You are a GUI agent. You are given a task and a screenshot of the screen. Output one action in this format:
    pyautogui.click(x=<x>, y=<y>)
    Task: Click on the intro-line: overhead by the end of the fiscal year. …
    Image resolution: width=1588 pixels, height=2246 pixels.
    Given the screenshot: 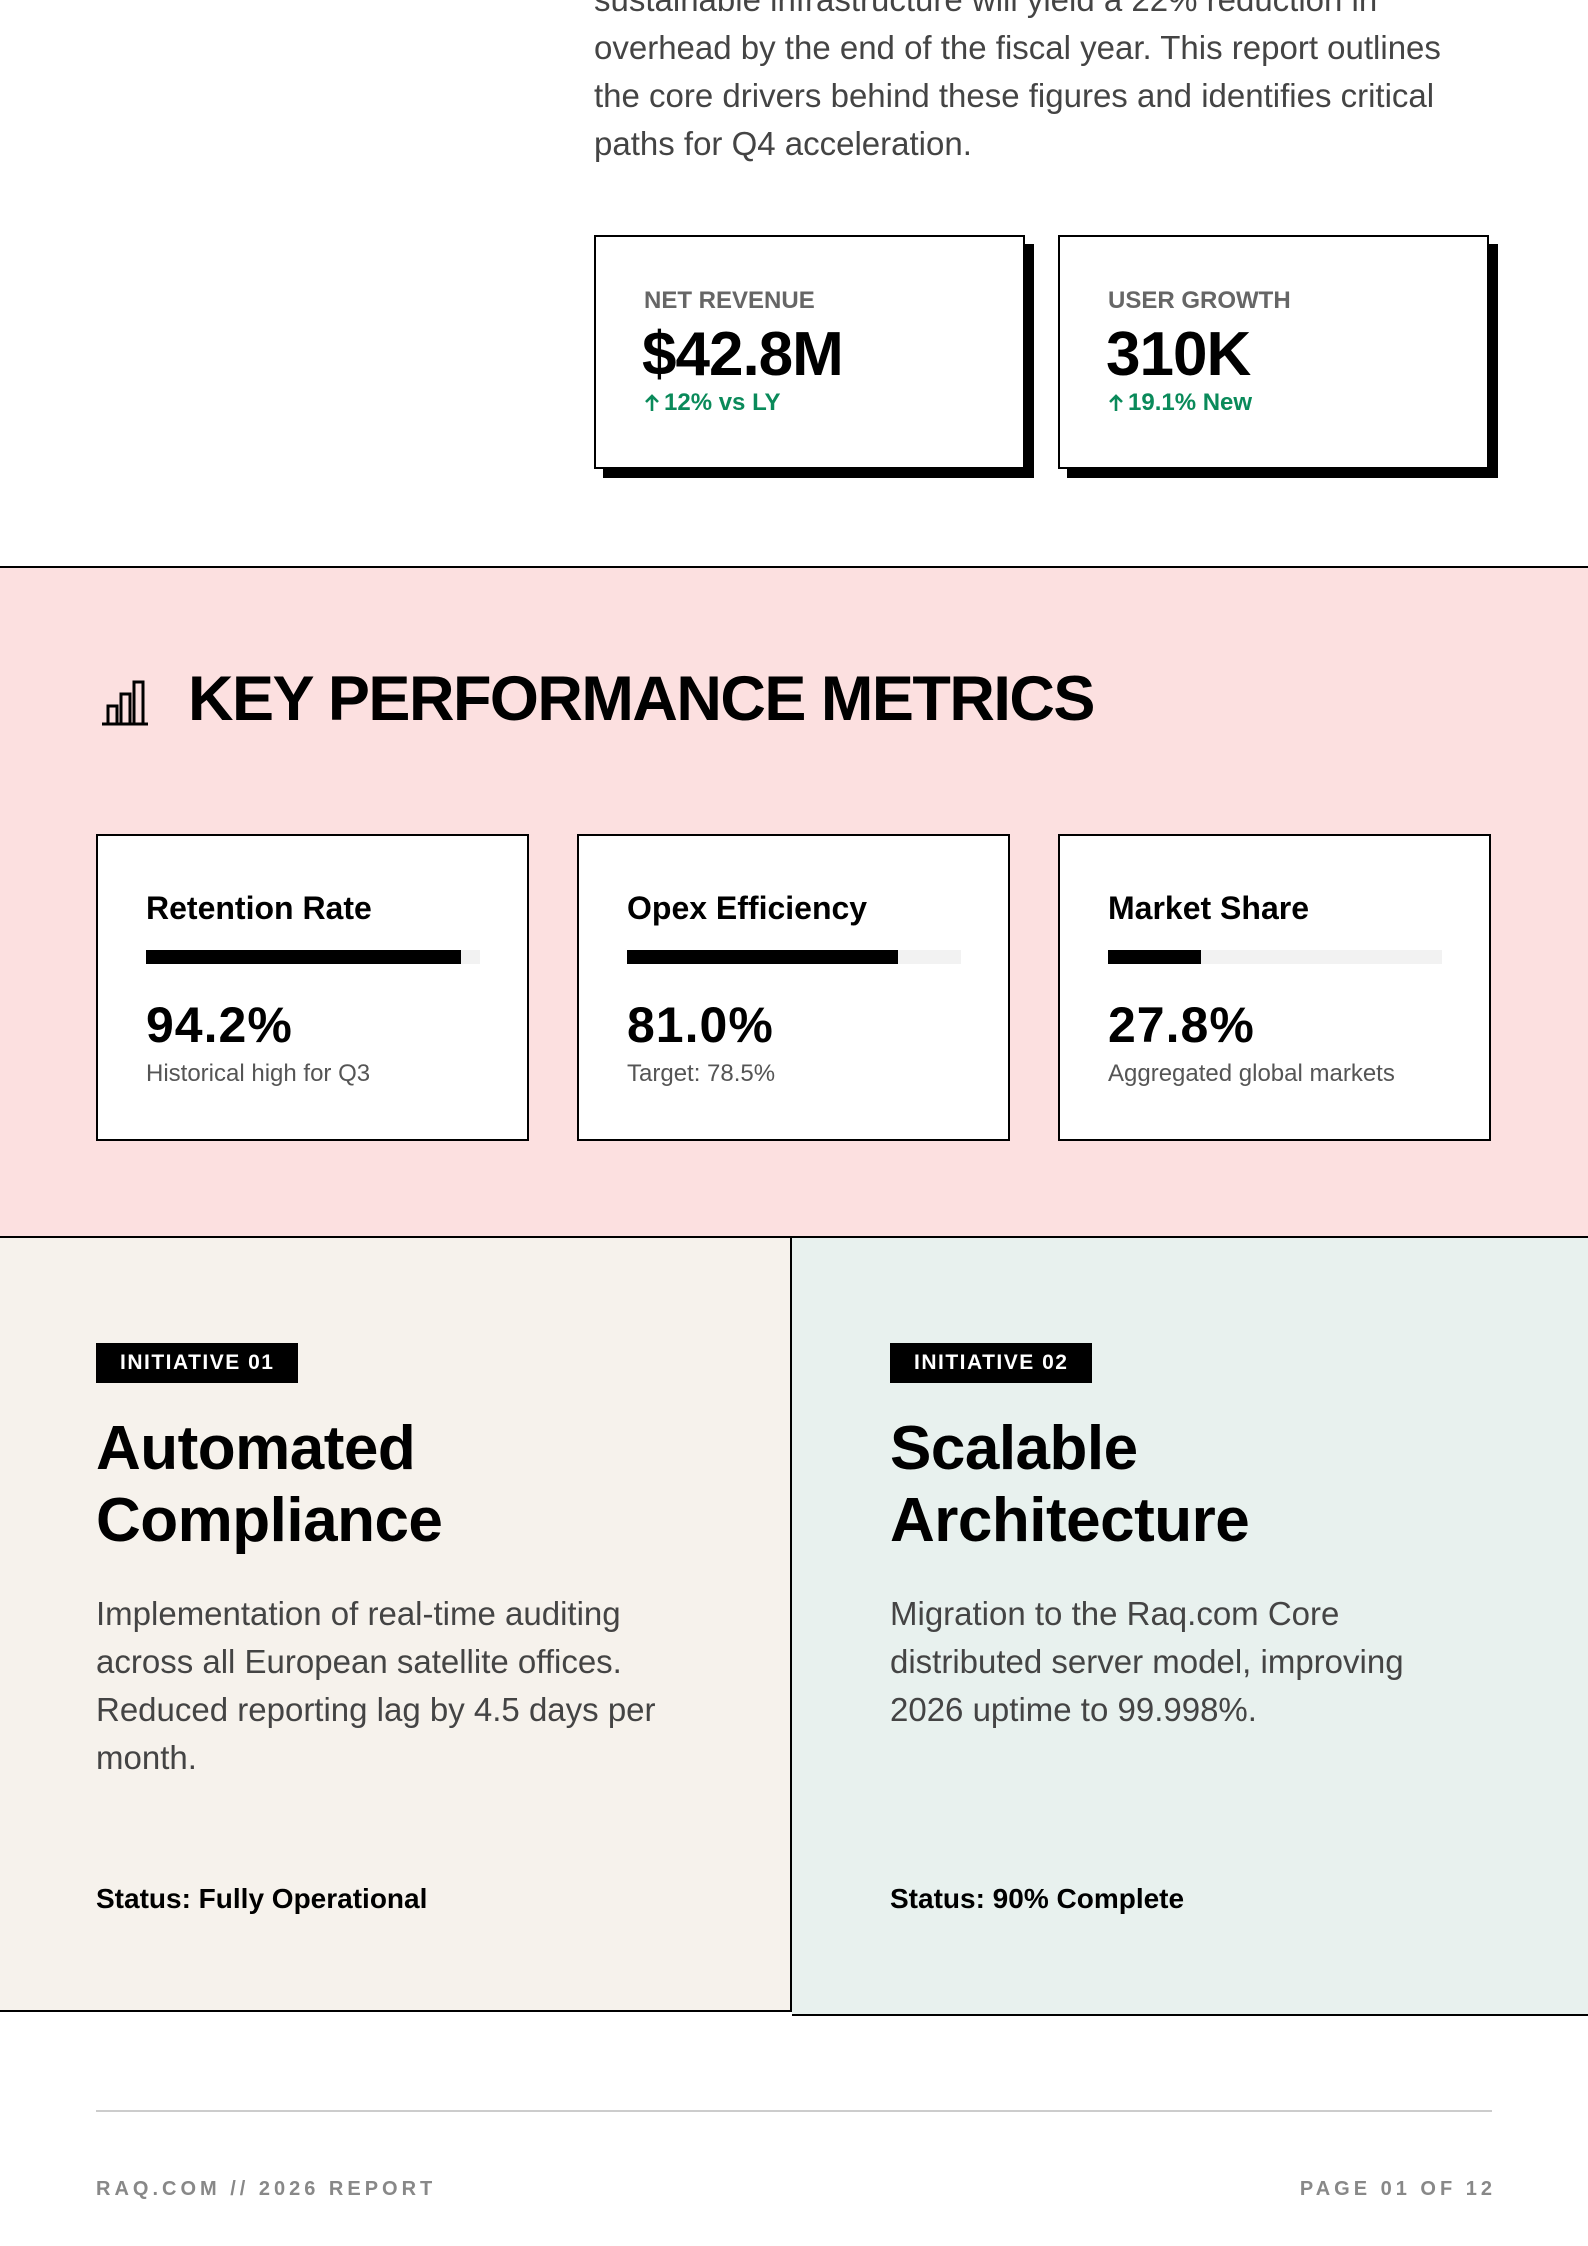 What is the action you would take?
    pyautogui.click(x=1017, y=47)
    